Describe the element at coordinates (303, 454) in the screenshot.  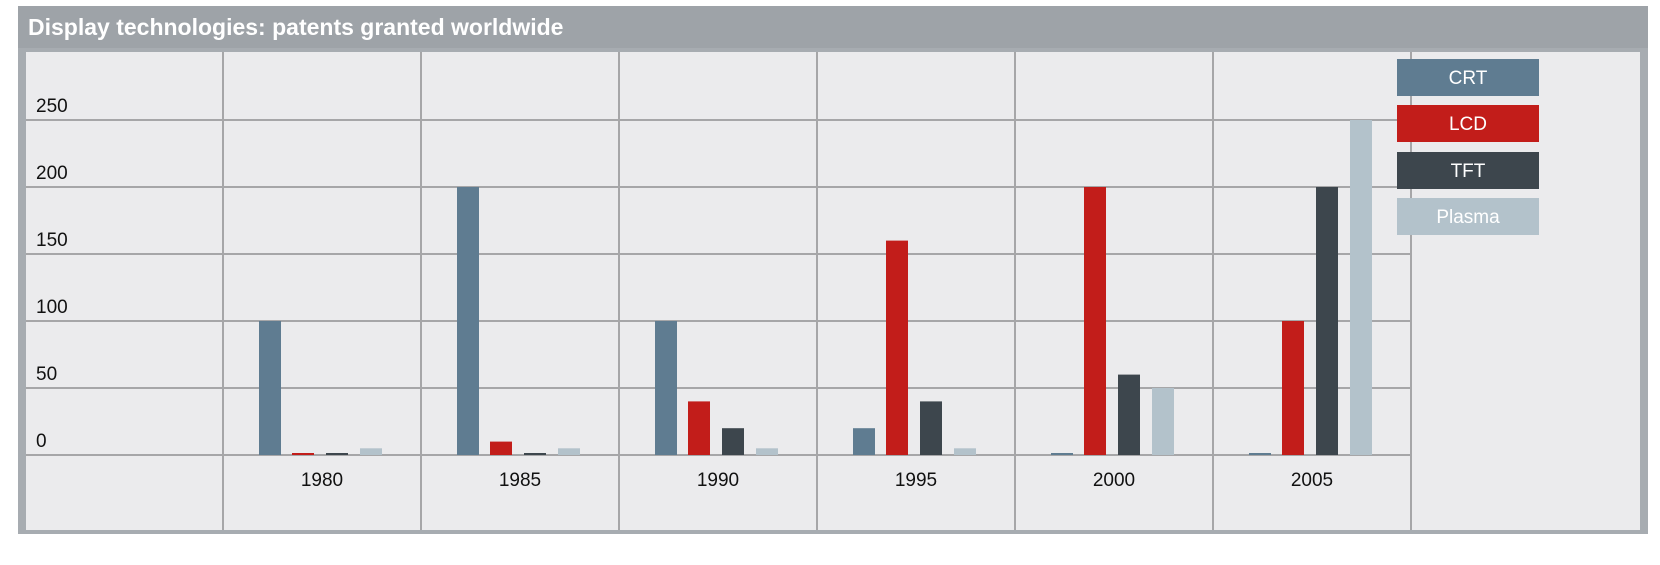
I see `bar-lcd-1980` at that location.